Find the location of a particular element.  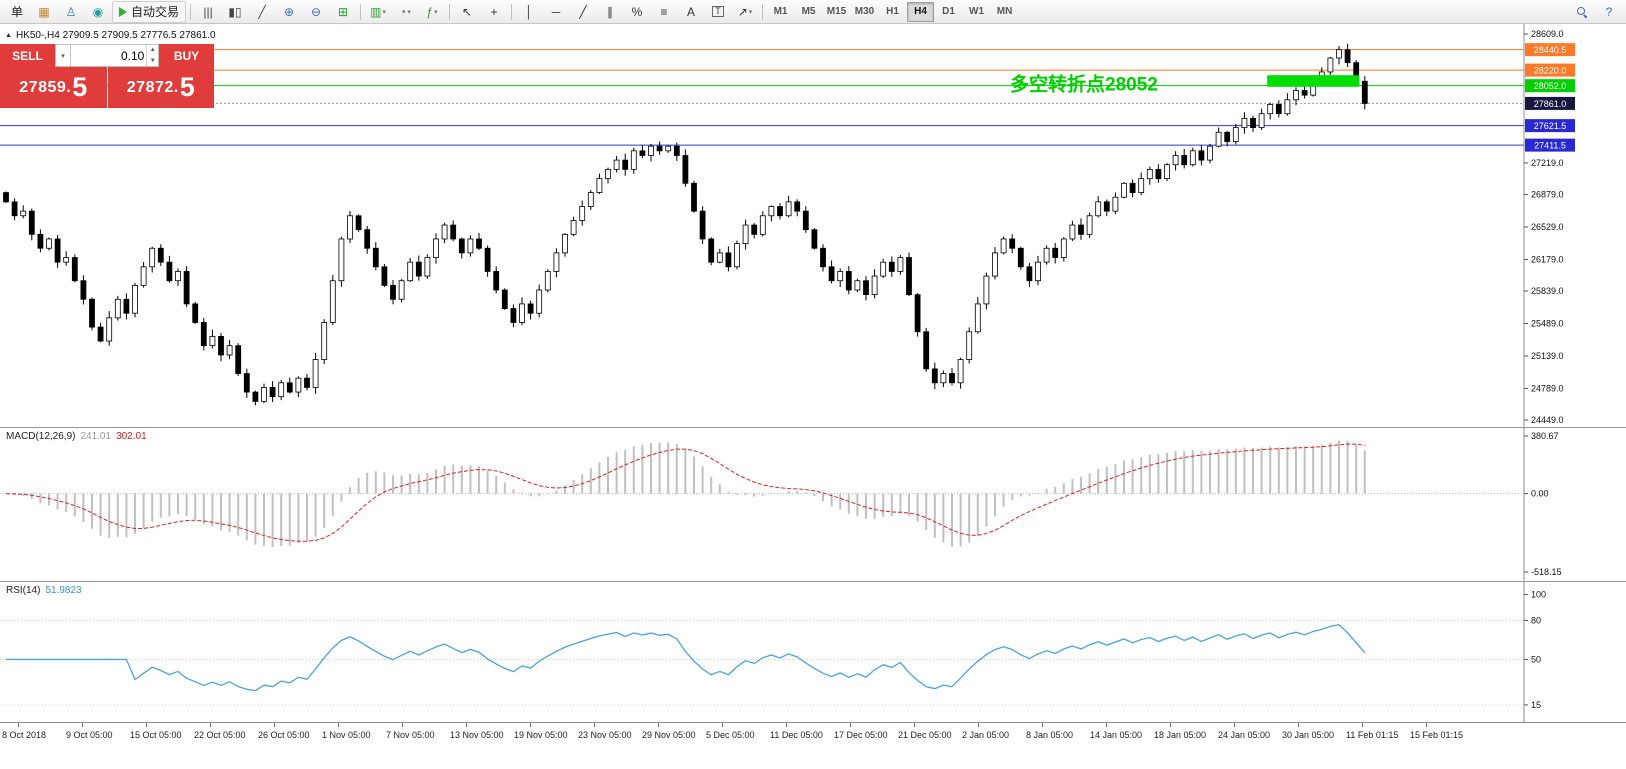

cursor-button: ↖ is located at coordinates (467, 12).